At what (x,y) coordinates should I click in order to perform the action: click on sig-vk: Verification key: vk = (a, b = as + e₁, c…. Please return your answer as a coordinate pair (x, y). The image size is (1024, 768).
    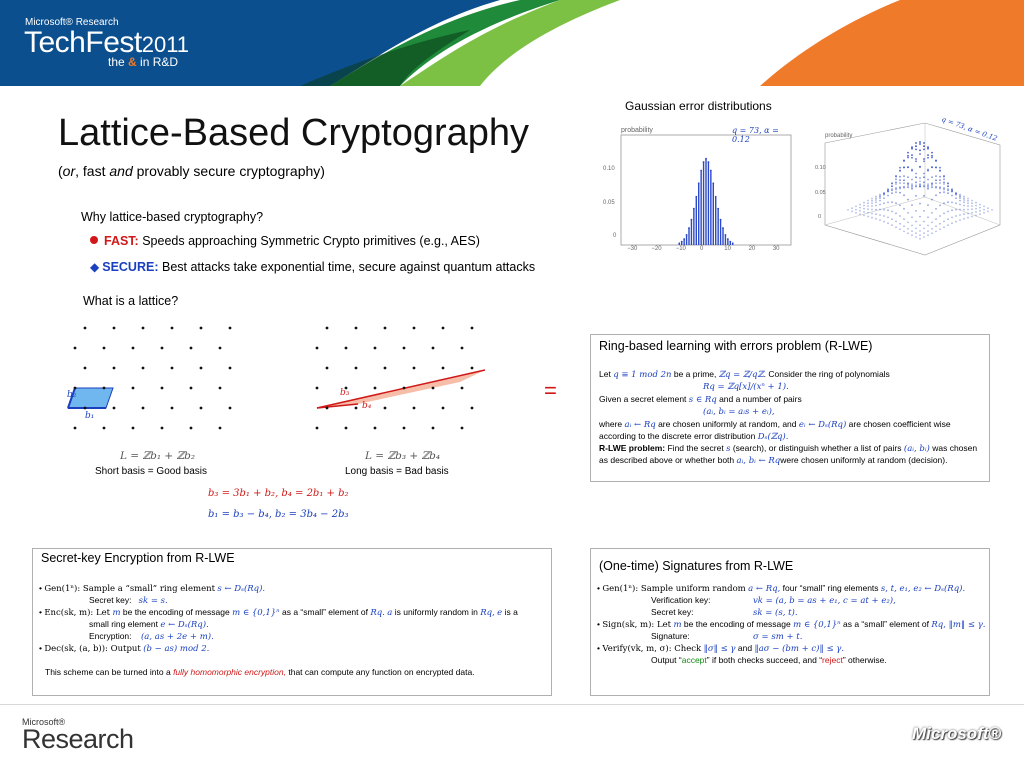
    Looking at the image, I should click on (773, 600).